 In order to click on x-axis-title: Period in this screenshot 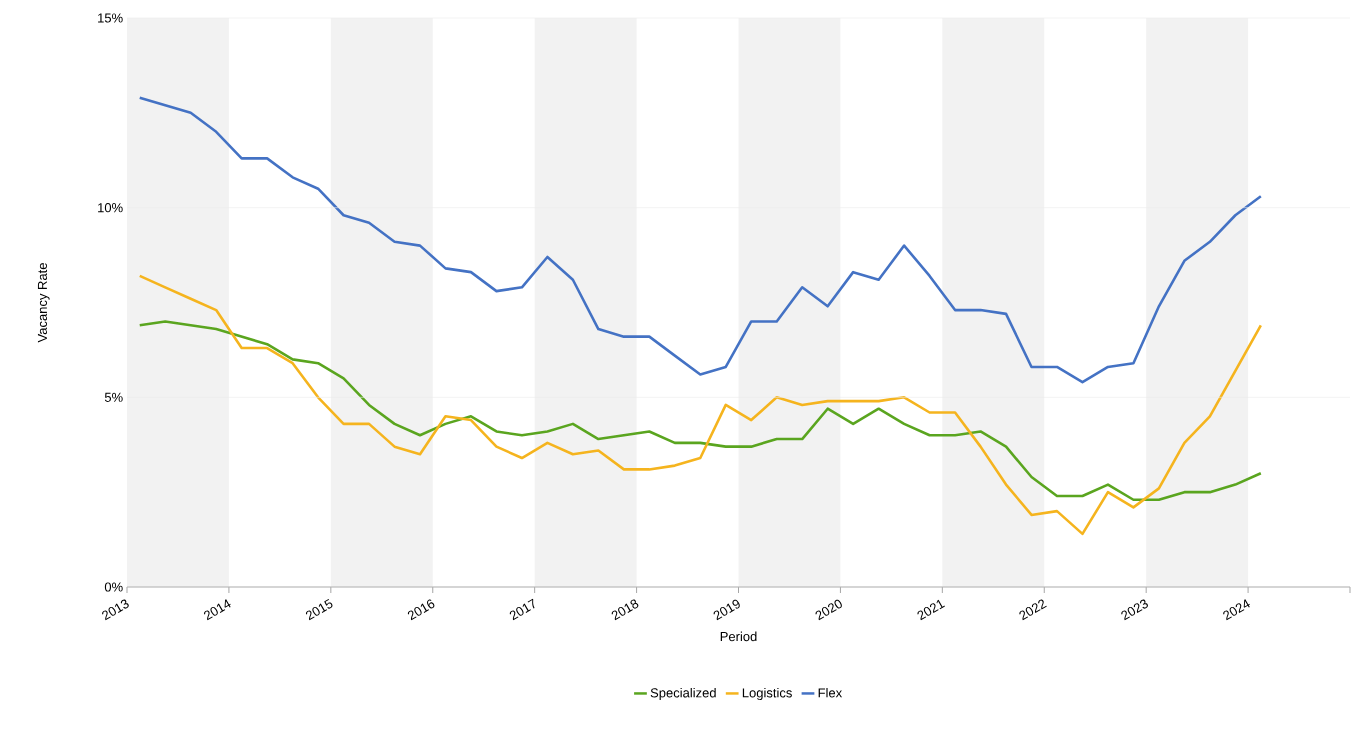, I will do `click(738, 636)`.